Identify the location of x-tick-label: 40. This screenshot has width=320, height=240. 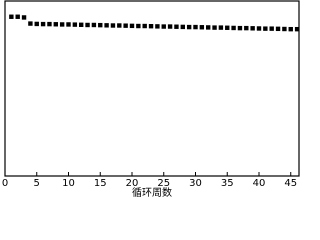
(259, 183).